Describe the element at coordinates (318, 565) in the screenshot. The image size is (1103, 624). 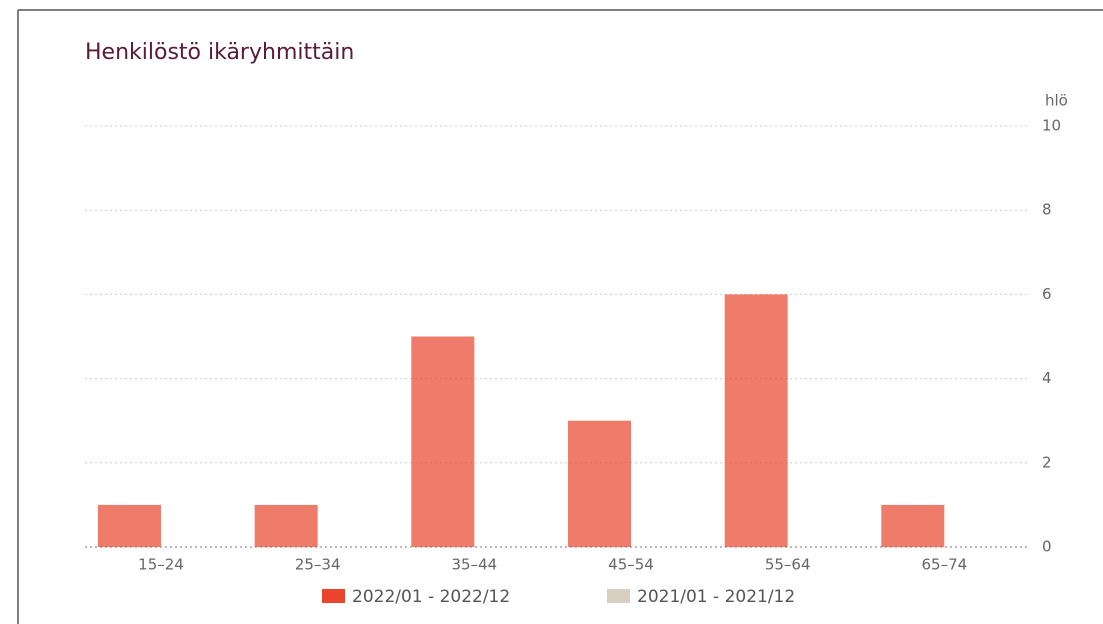
I see `x-tick-label: 25–34` at that location.